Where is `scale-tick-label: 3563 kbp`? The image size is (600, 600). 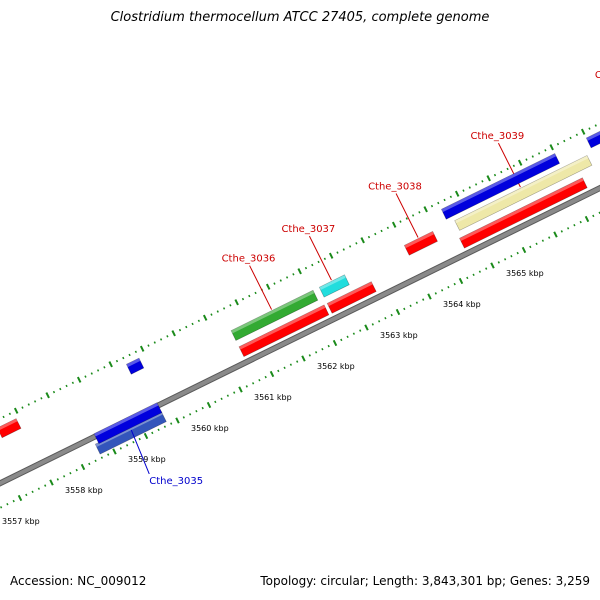 scale-tick-label: 3563 kbp is located at coordinates (399, 335).